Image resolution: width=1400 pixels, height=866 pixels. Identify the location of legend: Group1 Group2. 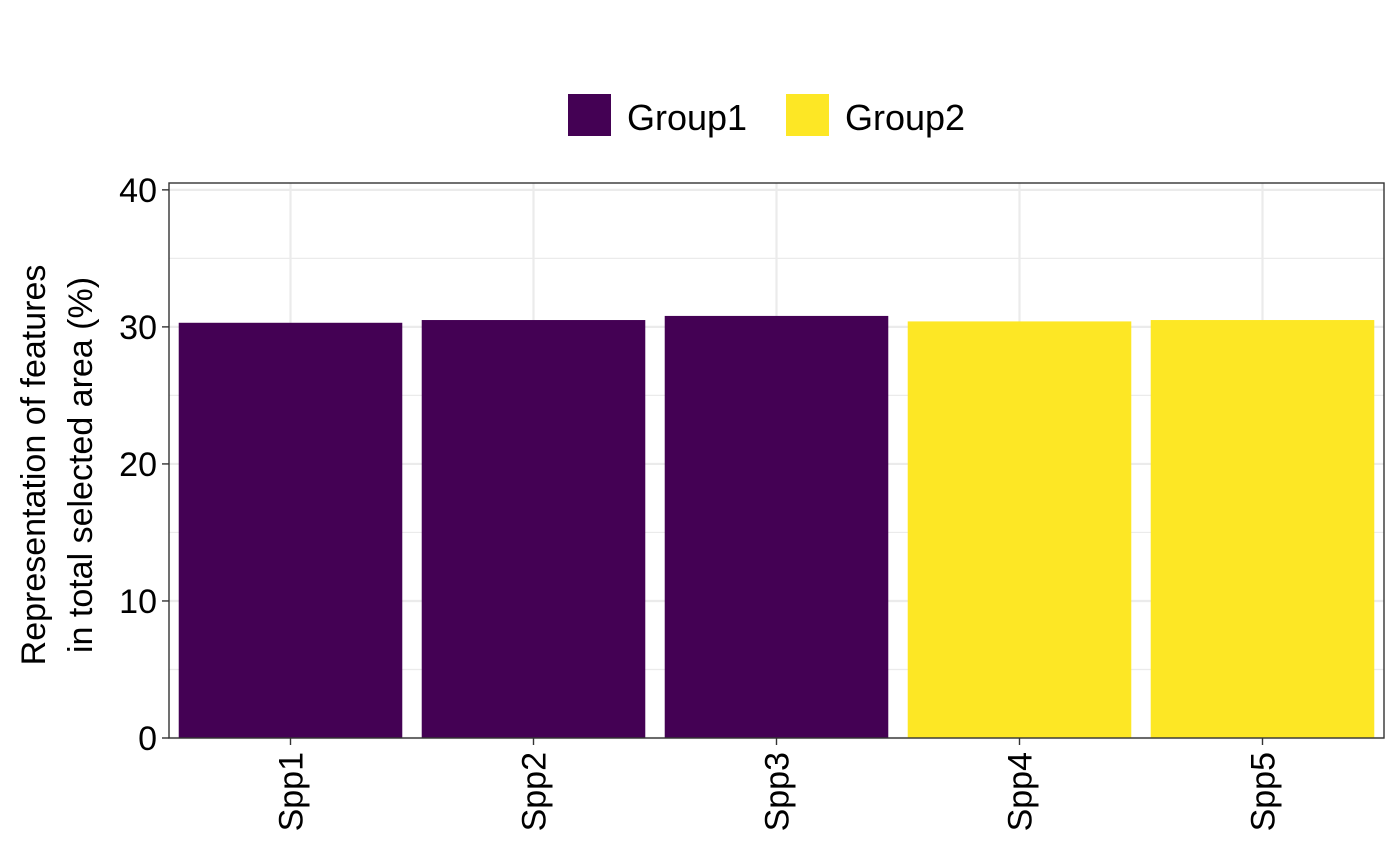
(766, 116).